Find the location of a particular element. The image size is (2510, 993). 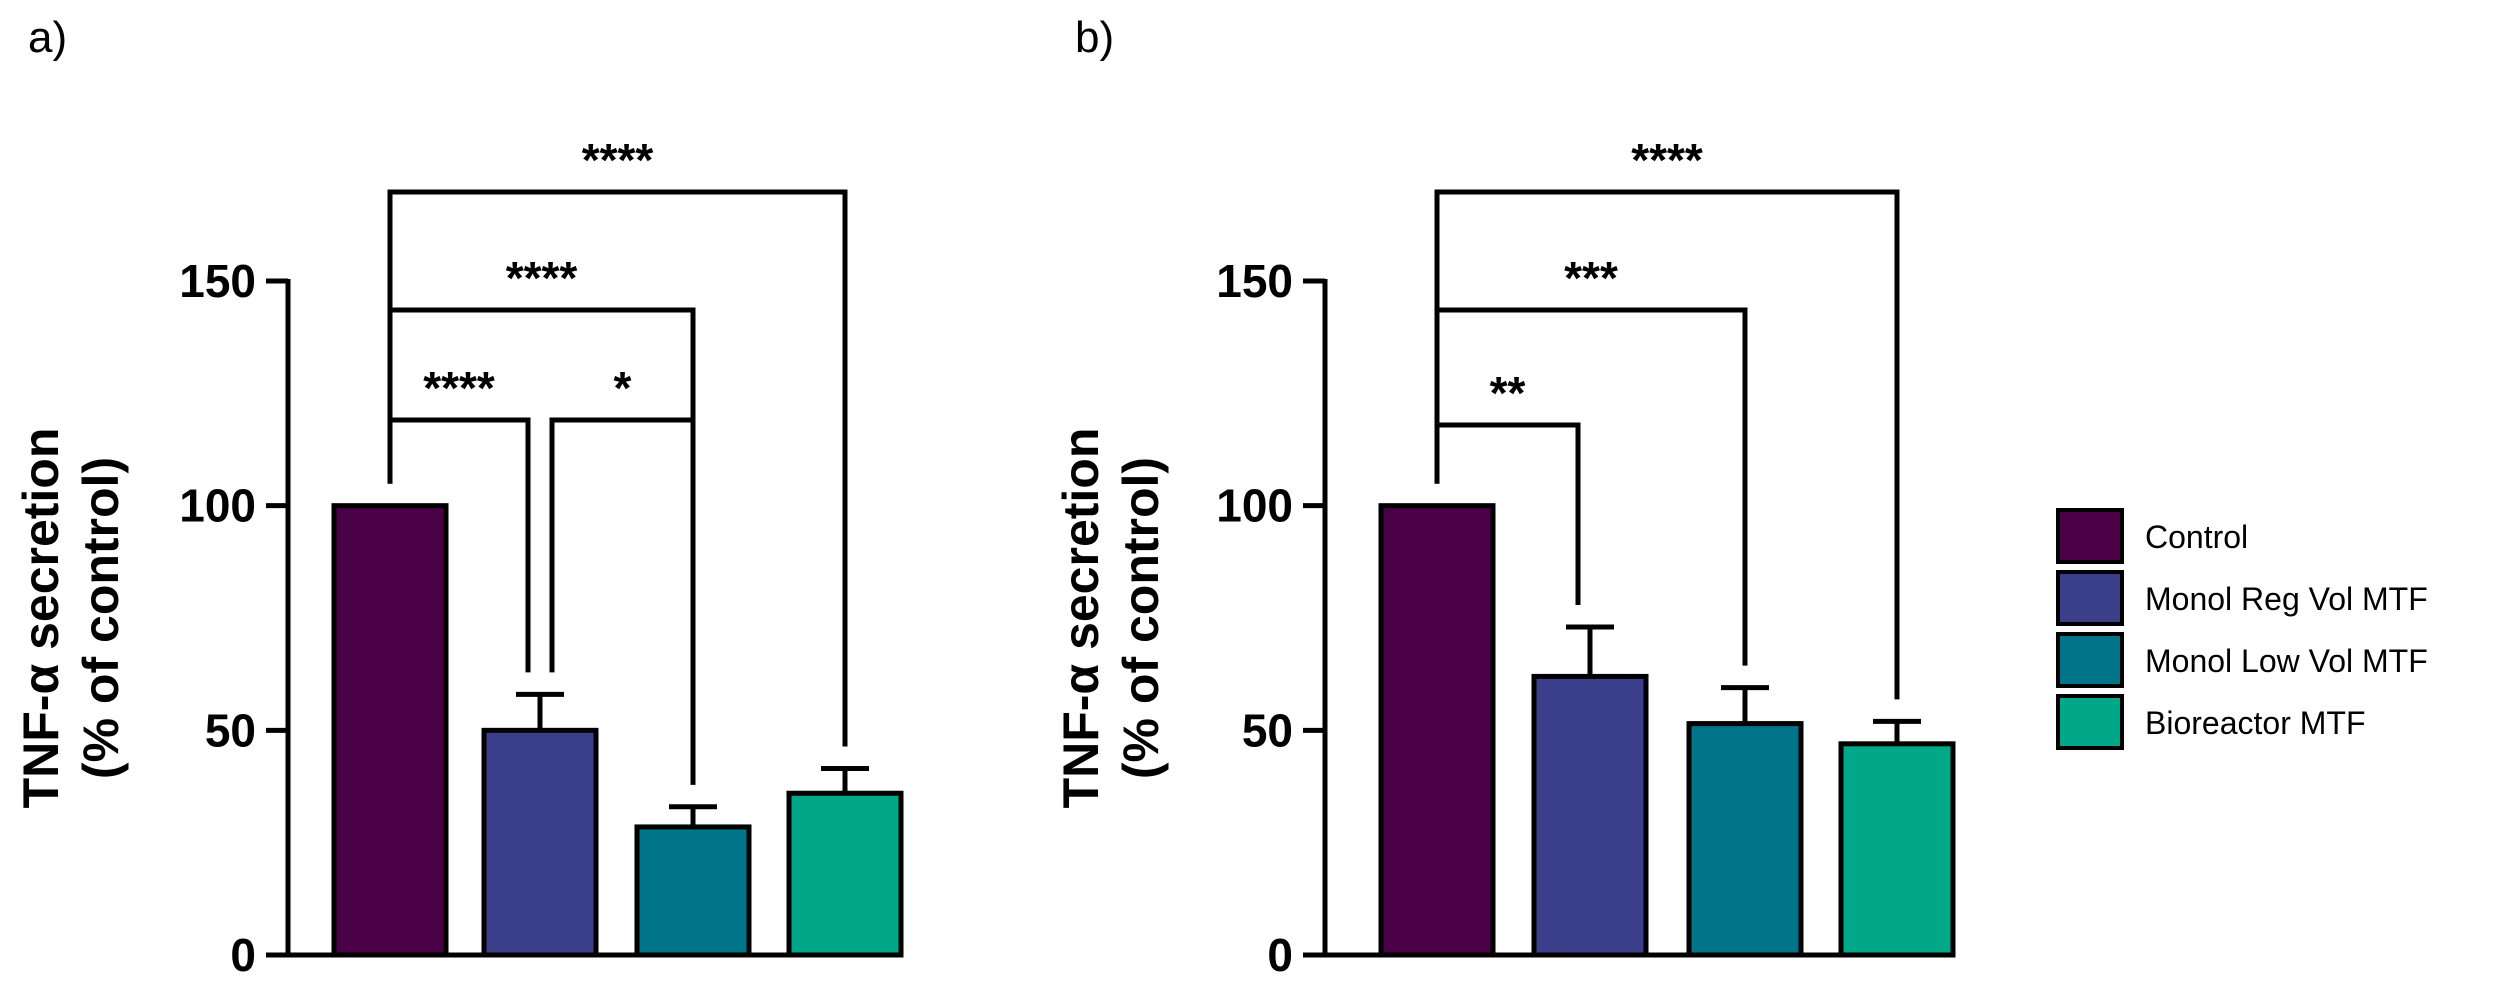

legend-label: Bioreactor MTF is located at coordinates (2255, 723).